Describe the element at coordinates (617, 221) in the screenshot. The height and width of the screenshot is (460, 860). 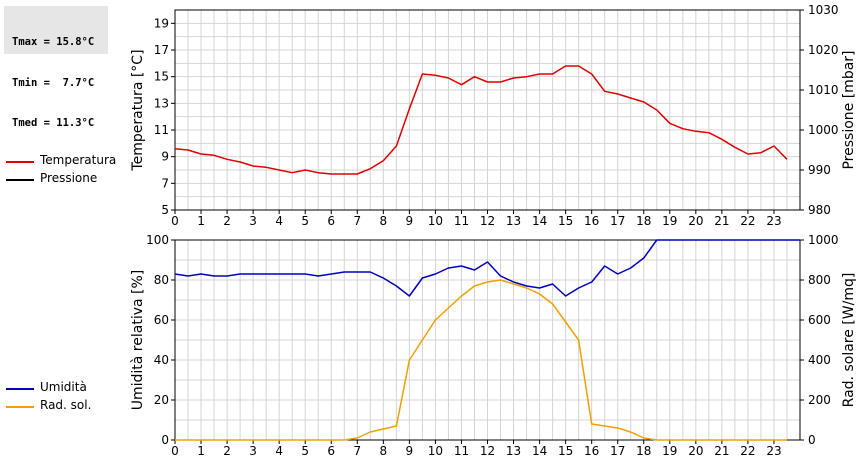
I see `x-tick-label-temp: 17` at that location.